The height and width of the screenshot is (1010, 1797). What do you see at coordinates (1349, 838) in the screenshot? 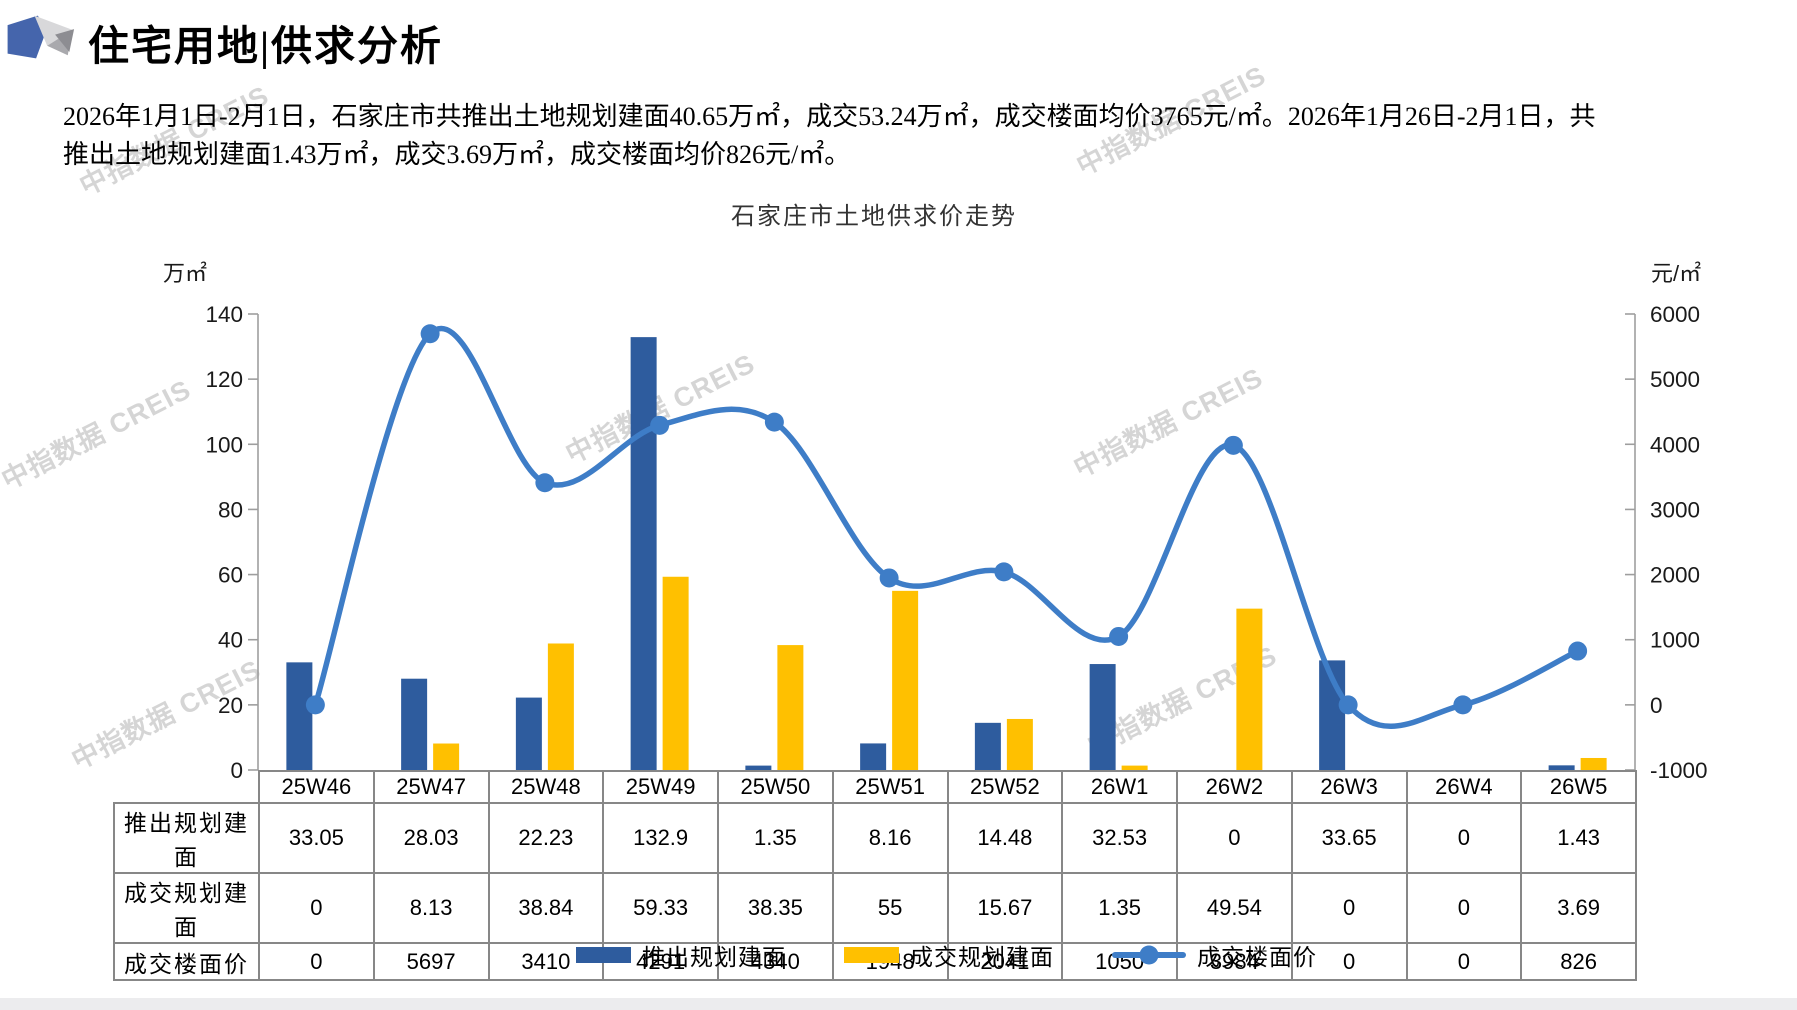
I see `value-cell: 33.65` at bounding box center [1349, 838].